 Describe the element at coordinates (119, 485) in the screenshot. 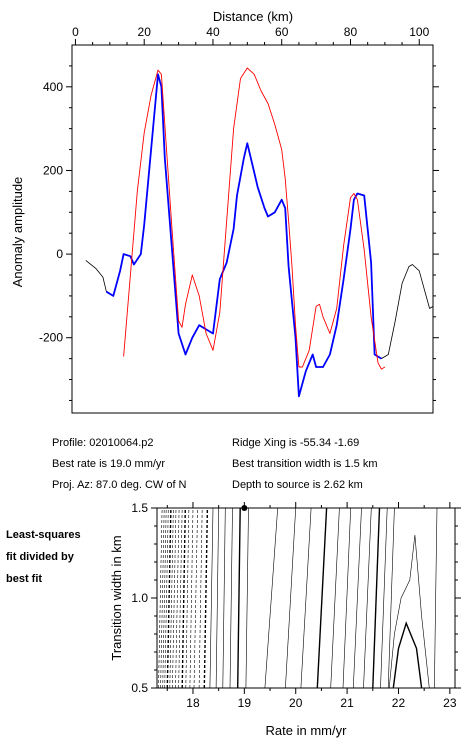

I see `projection-azimuth: Proj. Az: 87.0 deg. CW of N` at that location.